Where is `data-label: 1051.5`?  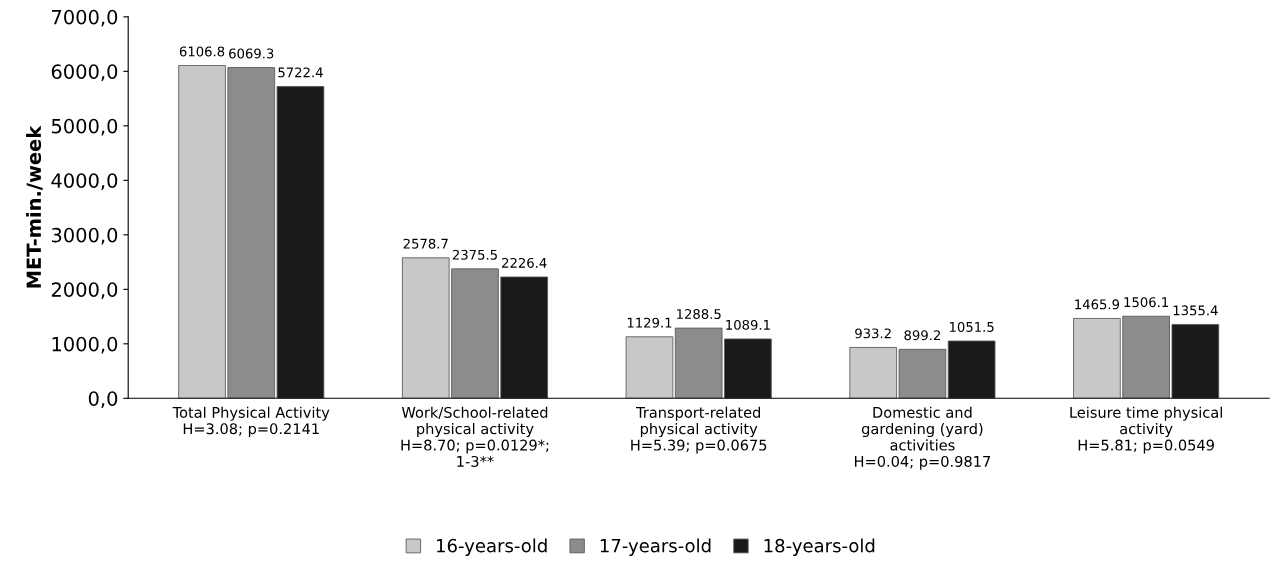
data-label: 1051.5 is located at coordinates (972, 326).